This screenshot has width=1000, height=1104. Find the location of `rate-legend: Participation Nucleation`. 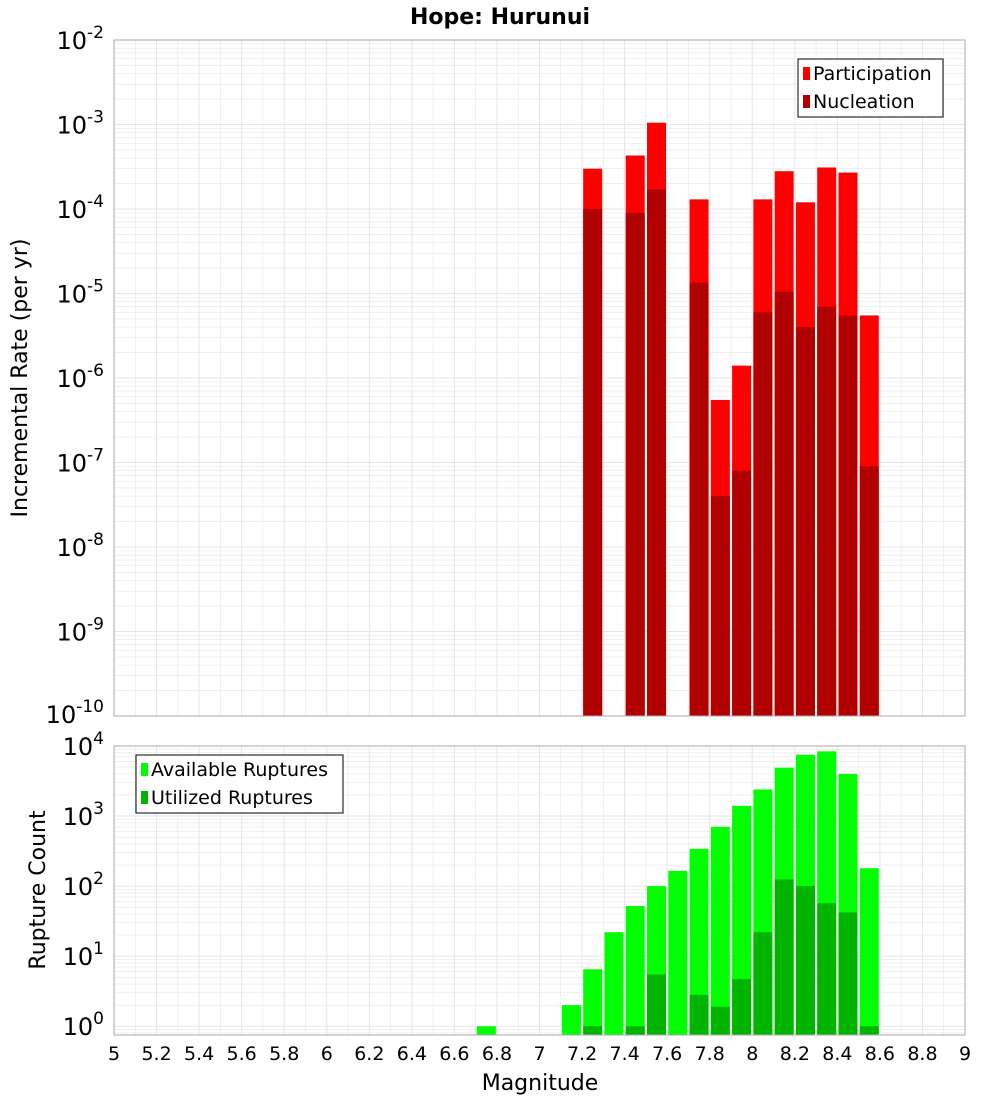

rate-legend: Participation Nucleation is located at coordinates (870, 88).